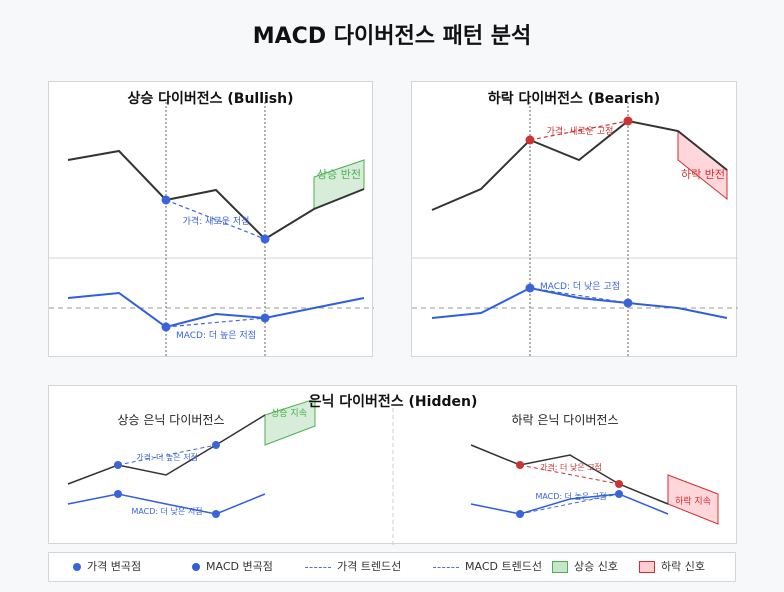  What do you see at coordinates (289, 413) in the screenshot?
I see `bullish-continuation-label: 상승 지속` at bounding box center [289, 413].